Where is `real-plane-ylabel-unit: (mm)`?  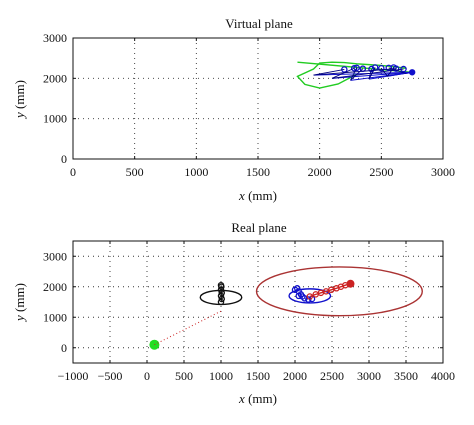 real-plane-ylabel-unit: (mm) is located at coordinates (19, 299).